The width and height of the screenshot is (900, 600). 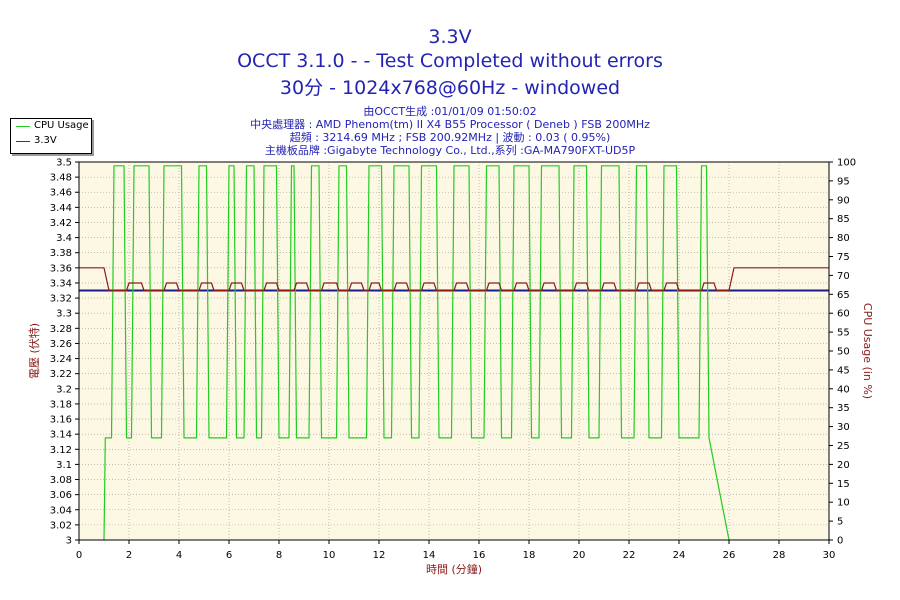 I want to click on y-tick-label-left: 3.5, so click(x=64, y=163).